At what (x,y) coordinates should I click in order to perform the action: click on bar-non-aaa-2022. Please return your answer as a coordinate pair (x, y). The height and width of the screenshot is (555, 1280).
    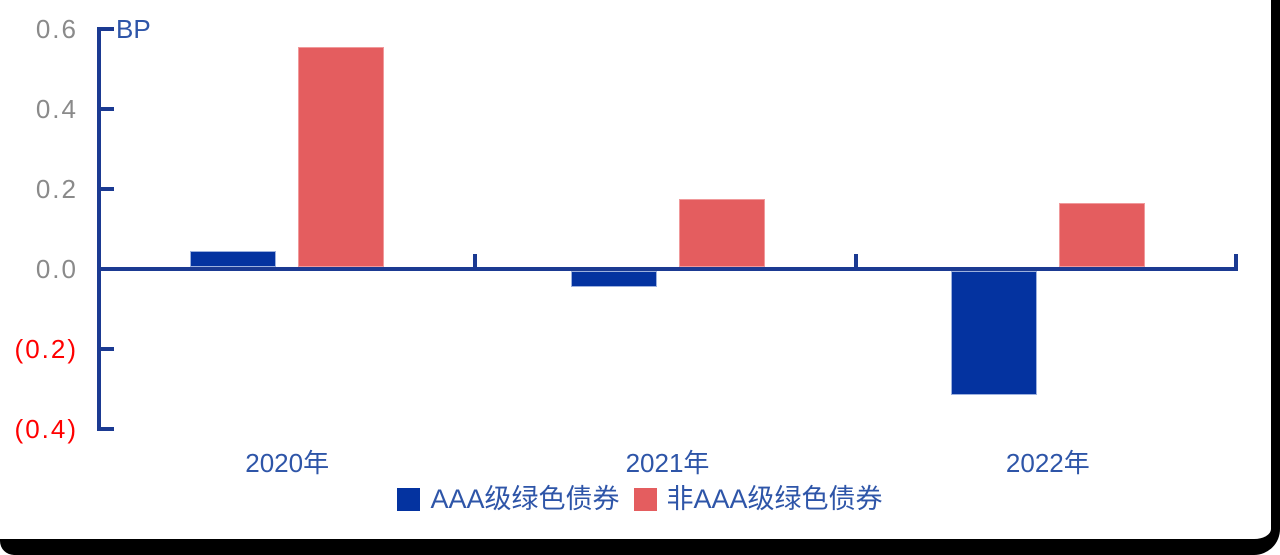
    Looking at the image, I should click on (1101, 235).